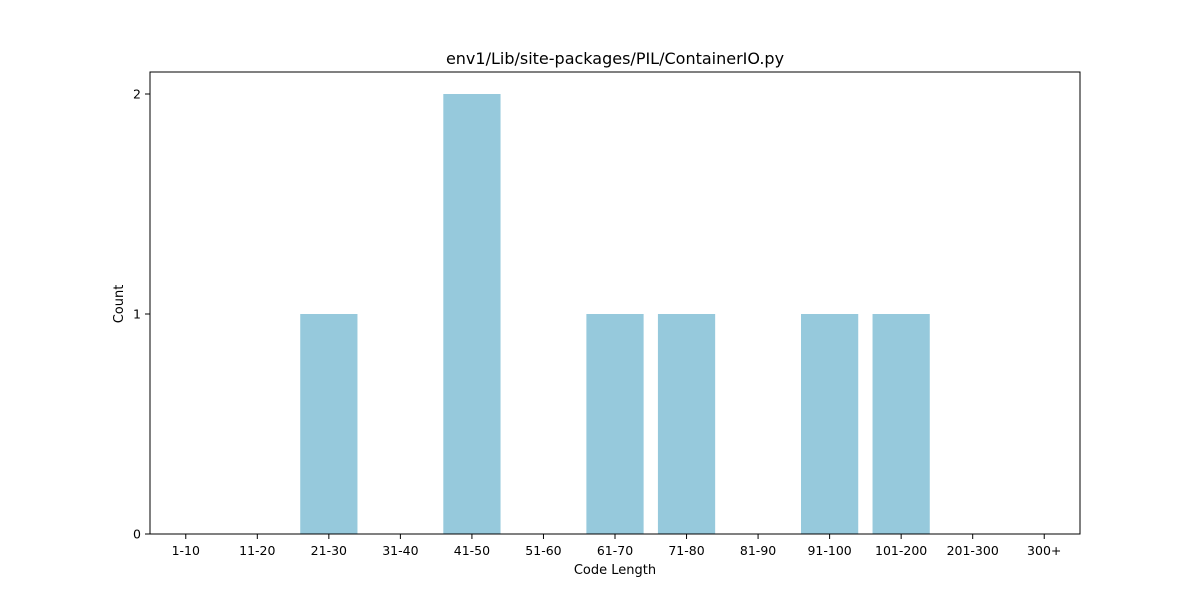 This screenshot has height=600, width=1200. Describe the element at coordinates (329, 550) in the screenshot. I see `x-tick-label: 21-30` at that location.